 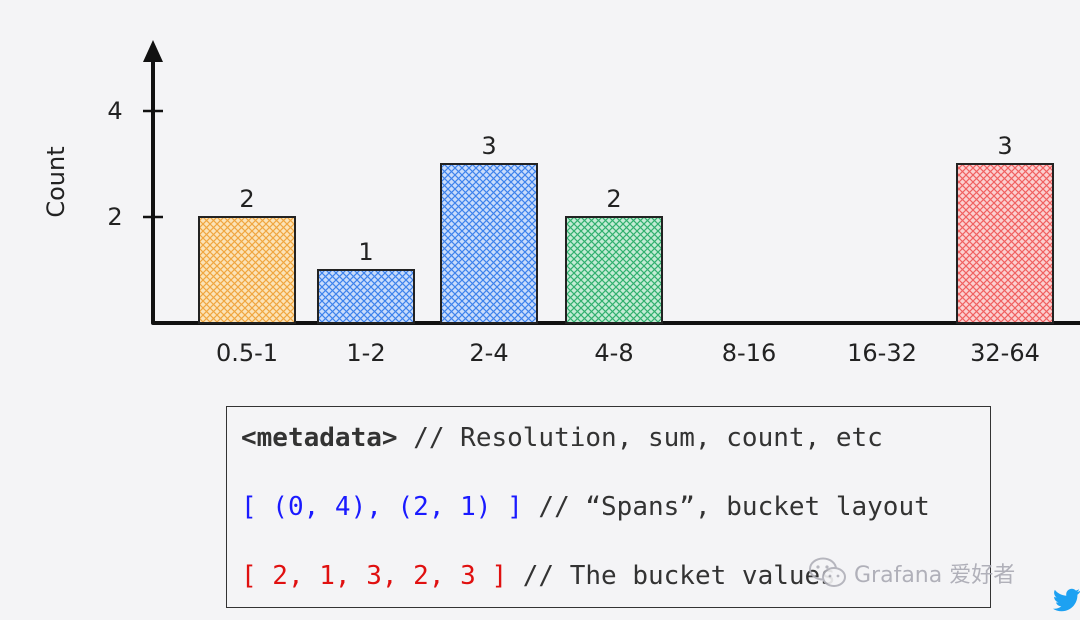 I want to click on spans-comment: // “Spans”, bucket layout, so click(x=726, y=507).